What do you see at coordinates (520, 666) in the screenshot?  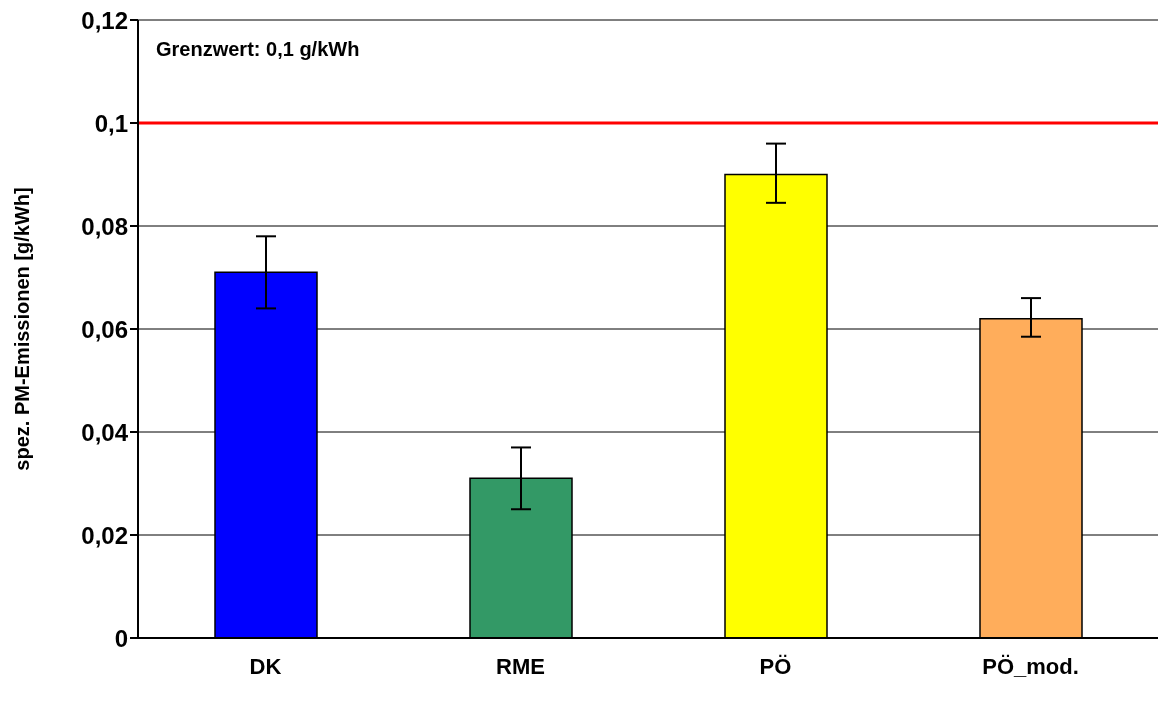 I see `x-tick-label: RME` at bounding box center [520, 666].